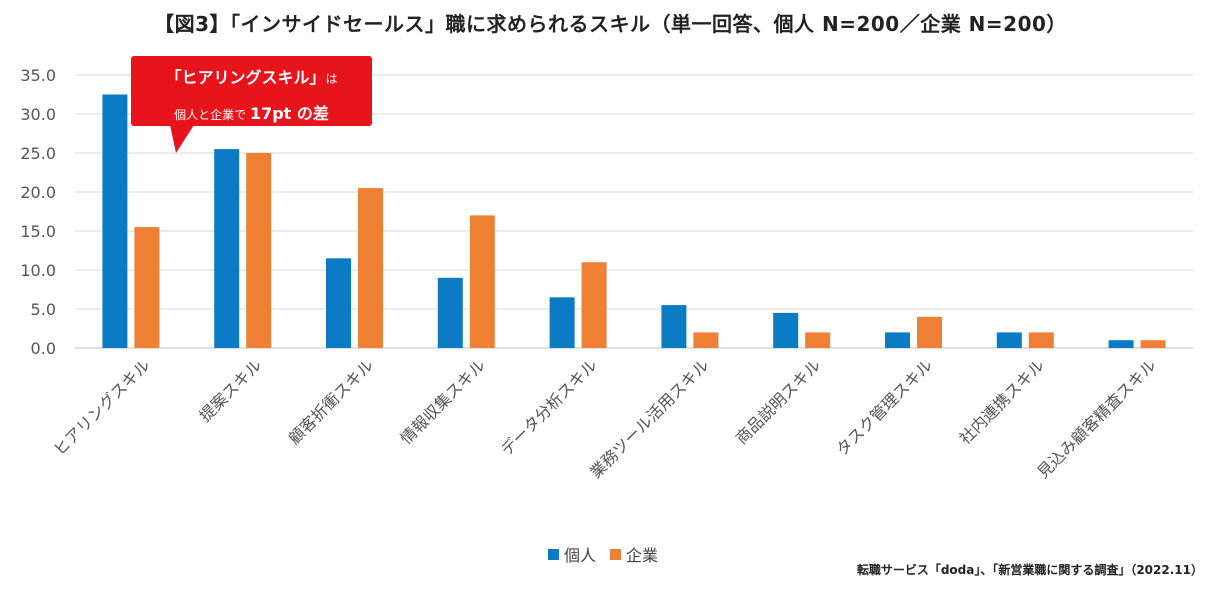 Image resolution: width=1221 pixels, height=591 pixels. What do you see at coordinates (182, 139) in the screenshot?
I see `callout-pointer` at bounding box center [182, 139].